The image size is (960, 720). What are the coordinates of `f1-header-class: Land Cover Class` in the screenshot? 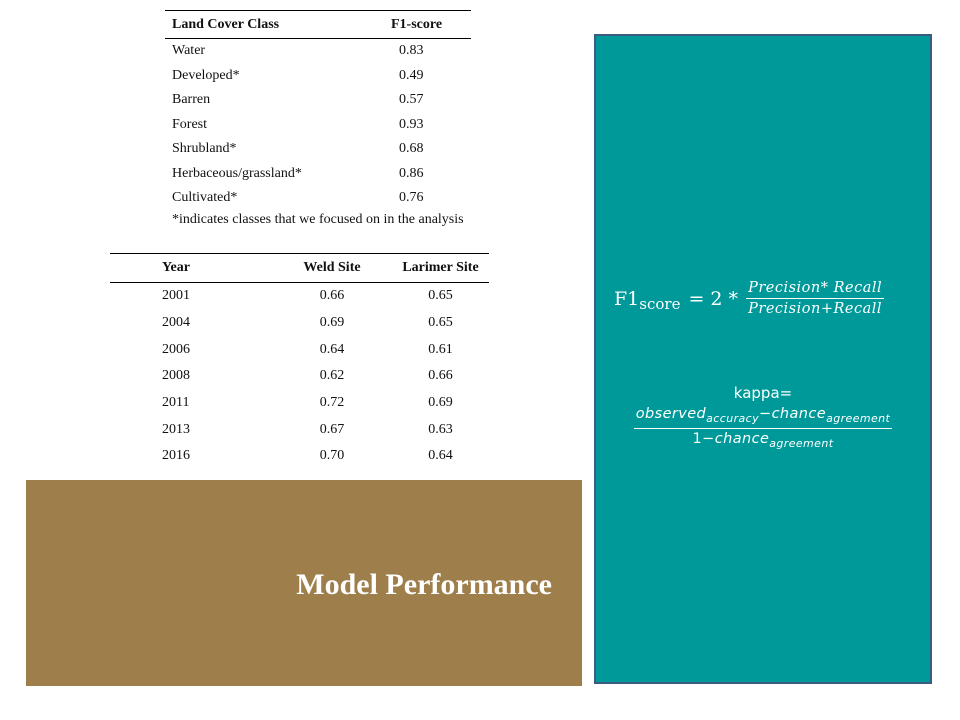 It's located at (251, 24).